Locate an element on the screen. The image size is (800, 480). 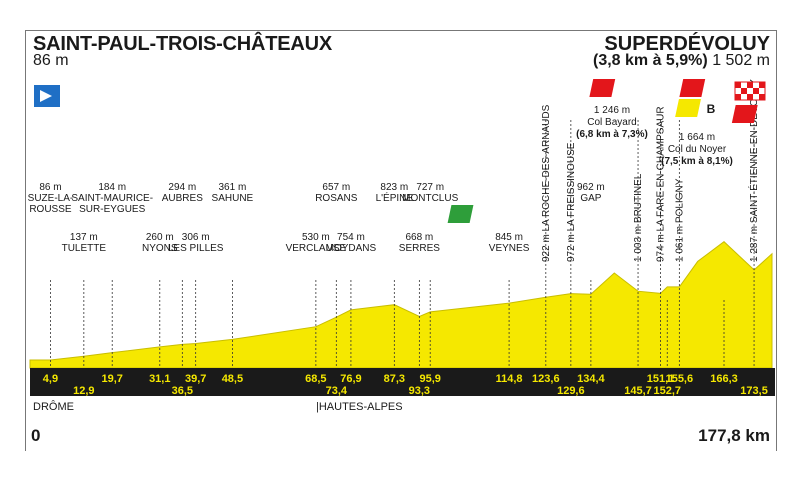
distance-start: 0 is located at coordinates (36, 435).